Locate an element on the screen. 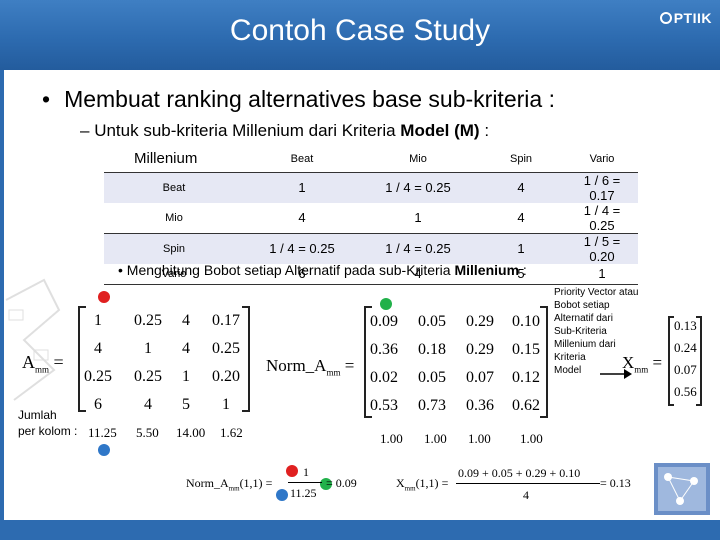  column-header: Mio is located at coordinates (418, 159).